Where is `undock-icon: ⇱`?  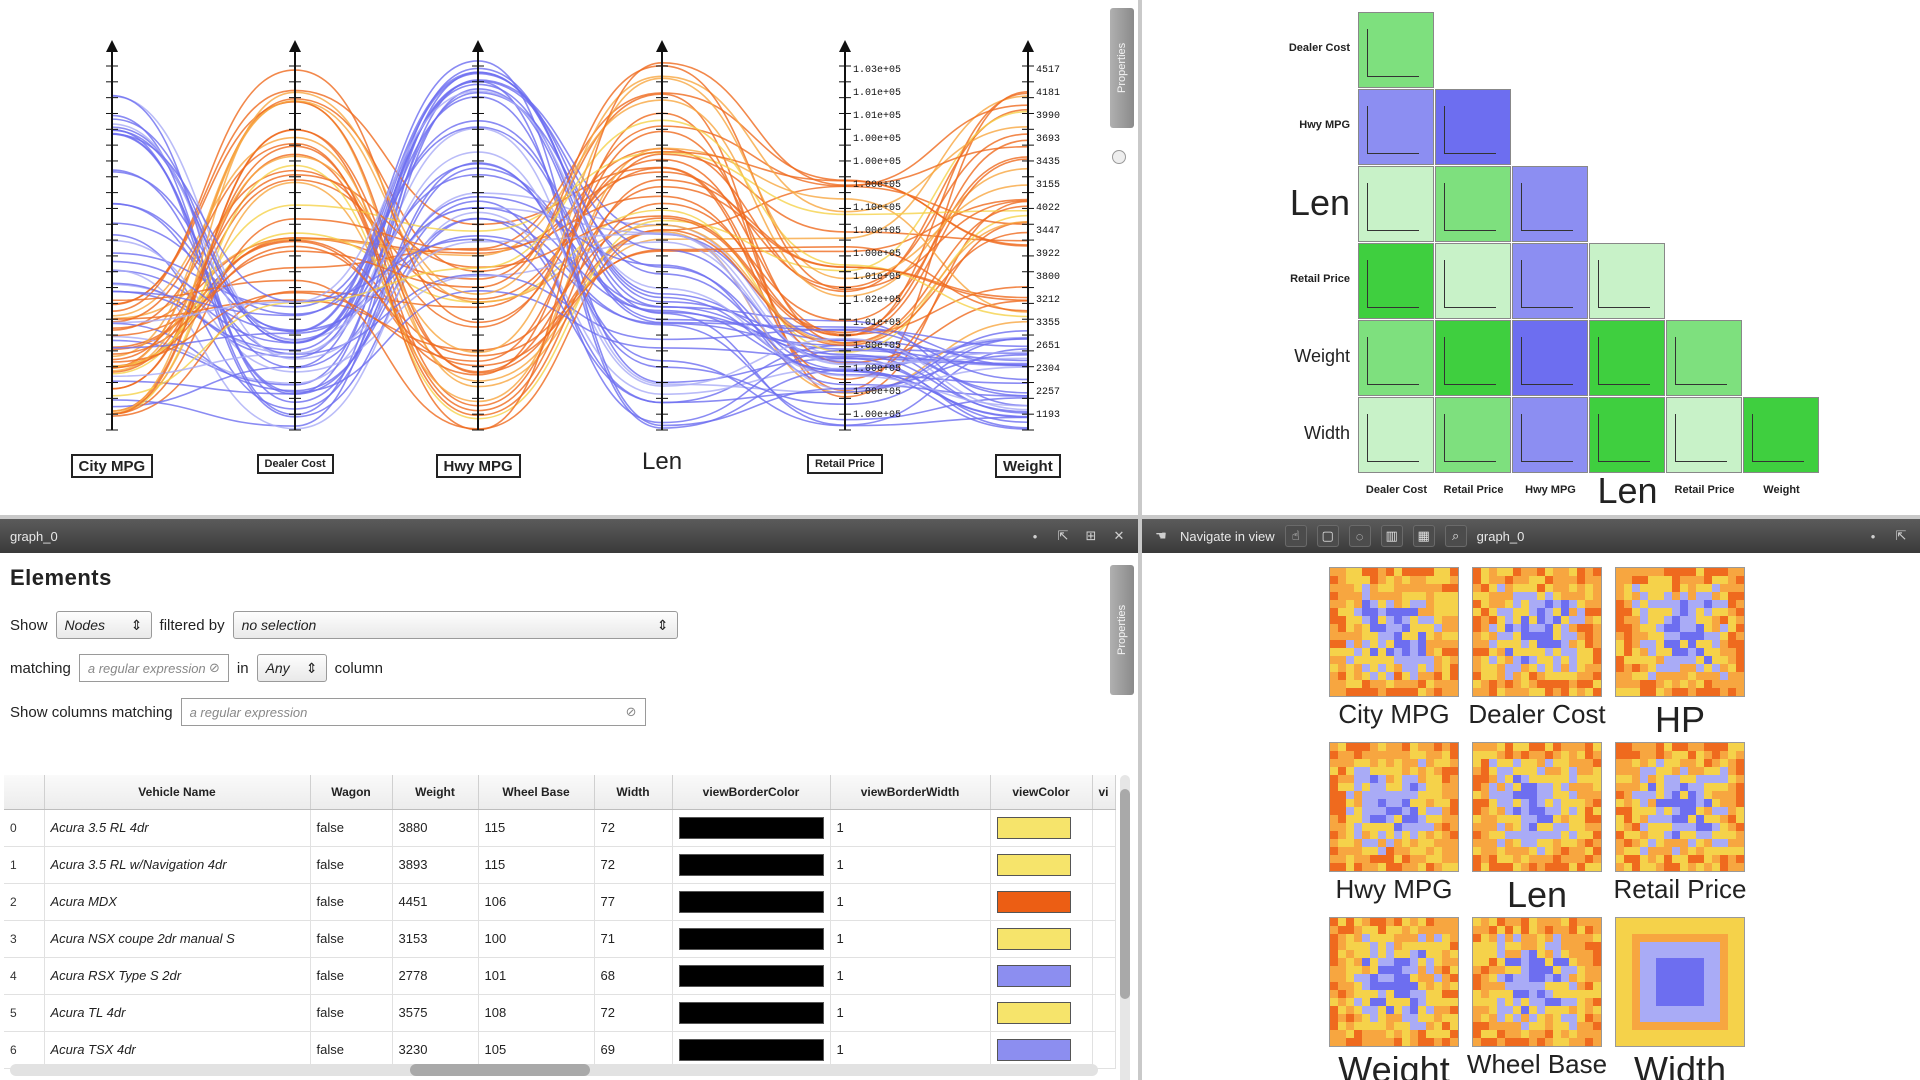
undock-icon: ⇱ is located at coordinates (1063, 535).